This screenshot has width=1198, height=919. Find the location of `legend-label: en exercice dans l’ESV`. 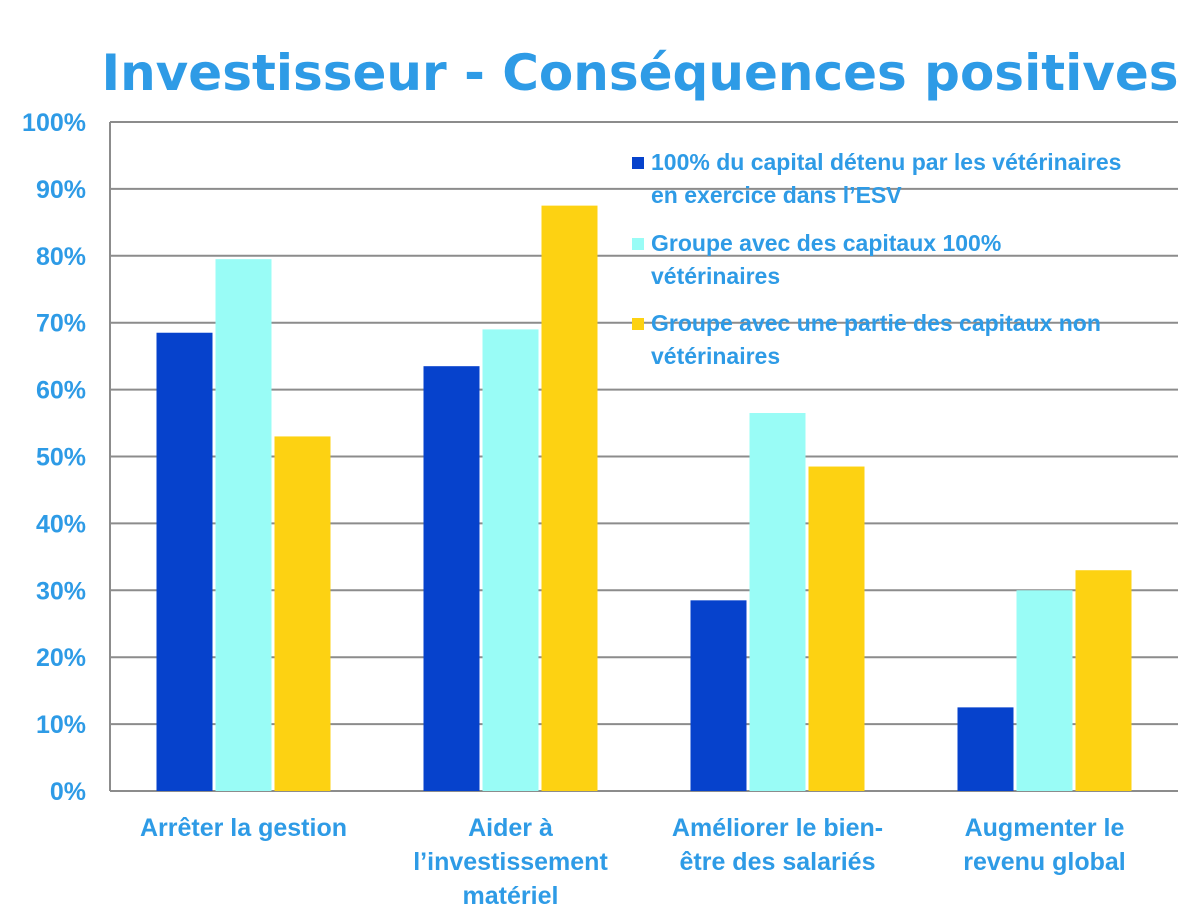

legend-label: en exercice dans l’ESV is located at coordinates (776, 195).